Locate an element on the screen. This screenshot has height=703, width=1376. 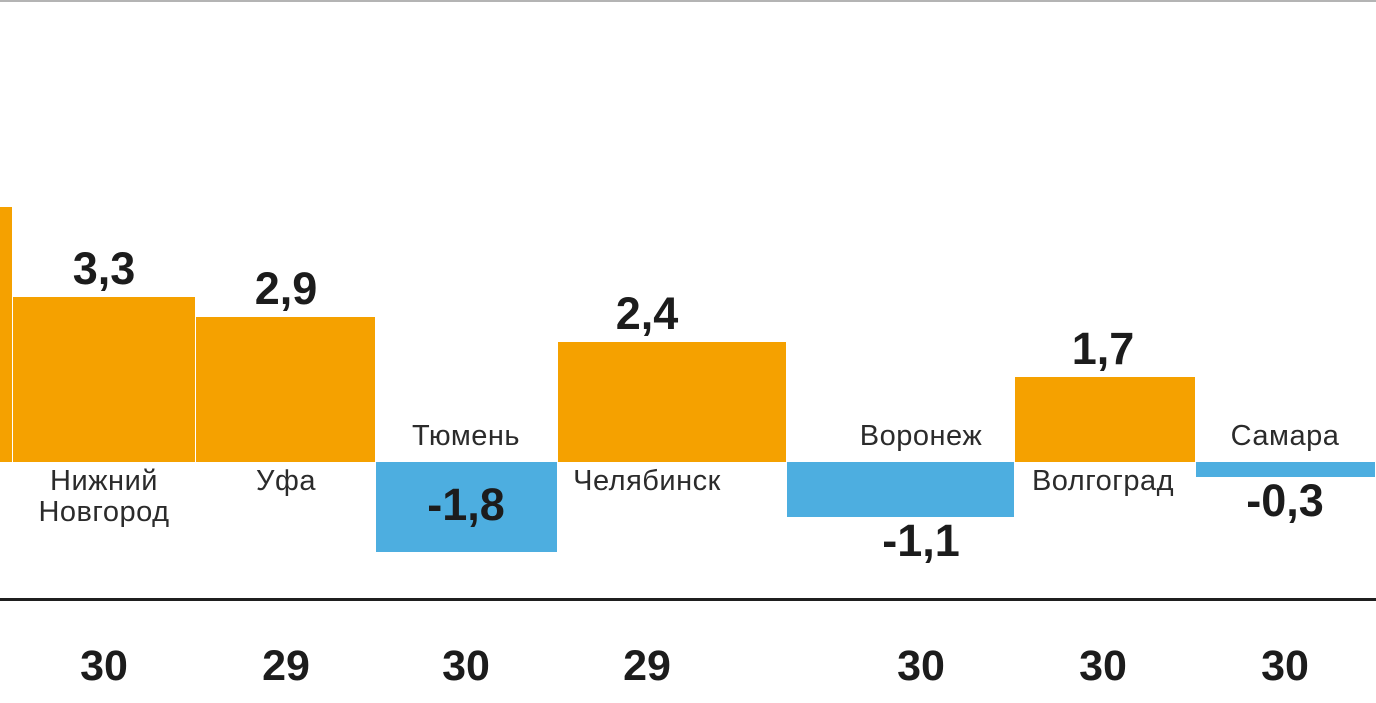
clipped-bar is located at coordinates (6, 334).